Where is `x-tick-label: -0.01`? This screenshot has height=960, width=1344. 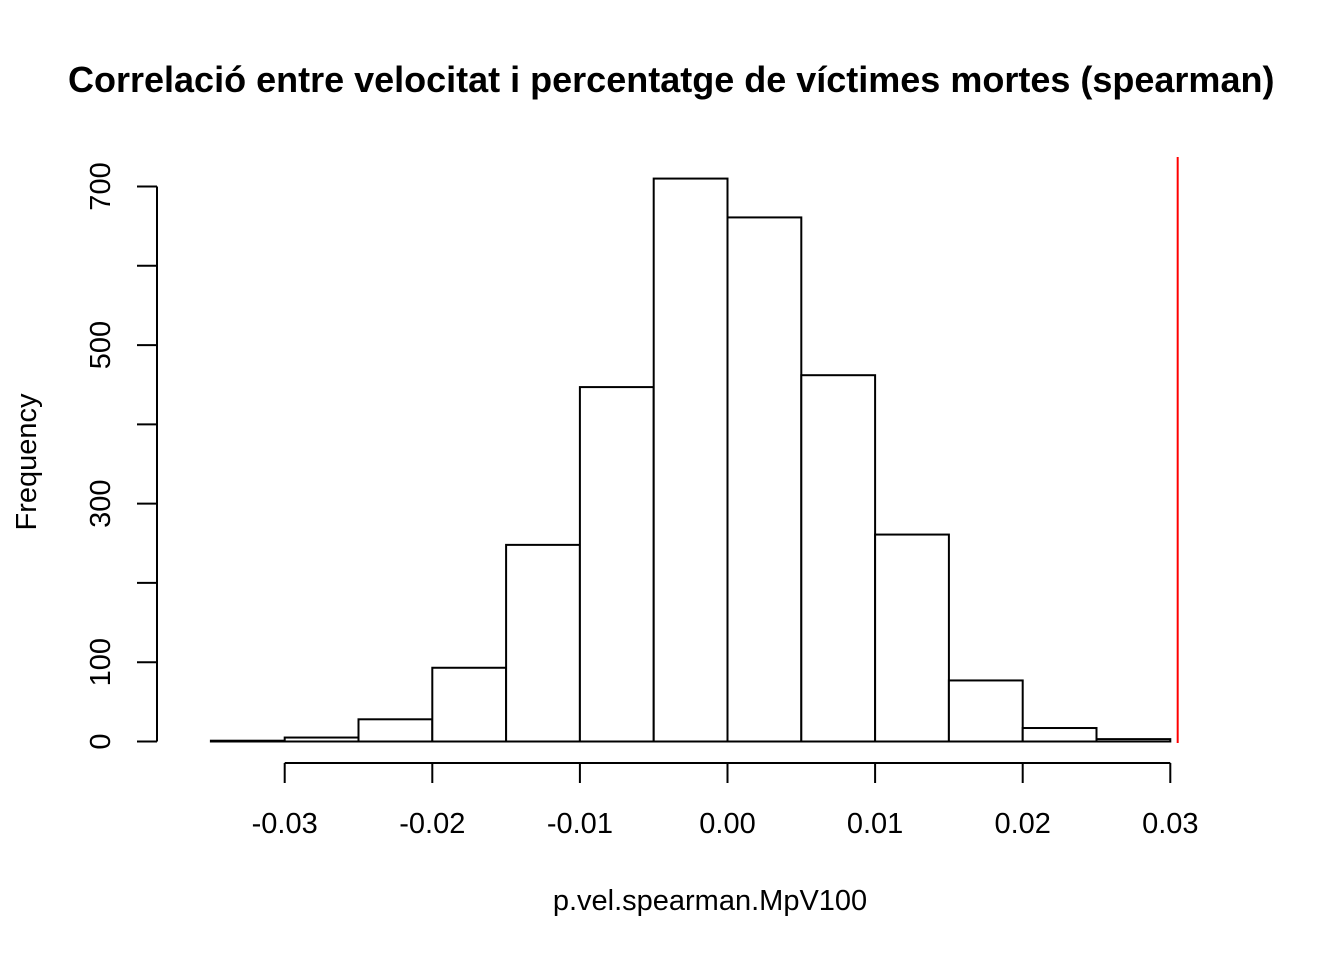
x-tick-label: -0.01 is located at coordinates (580, 824).